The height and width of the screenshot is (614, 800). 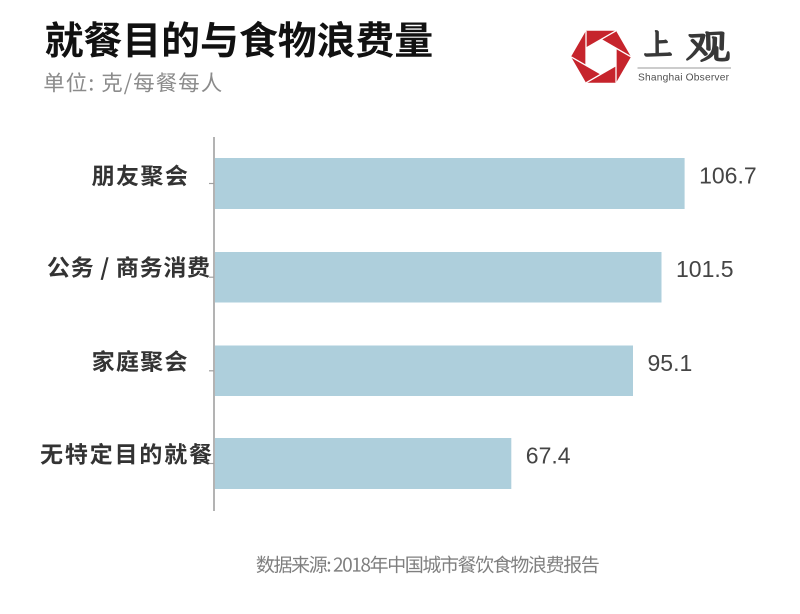 I want to click on svg-text: Shanghai Observer, so click(x=684, y=78).